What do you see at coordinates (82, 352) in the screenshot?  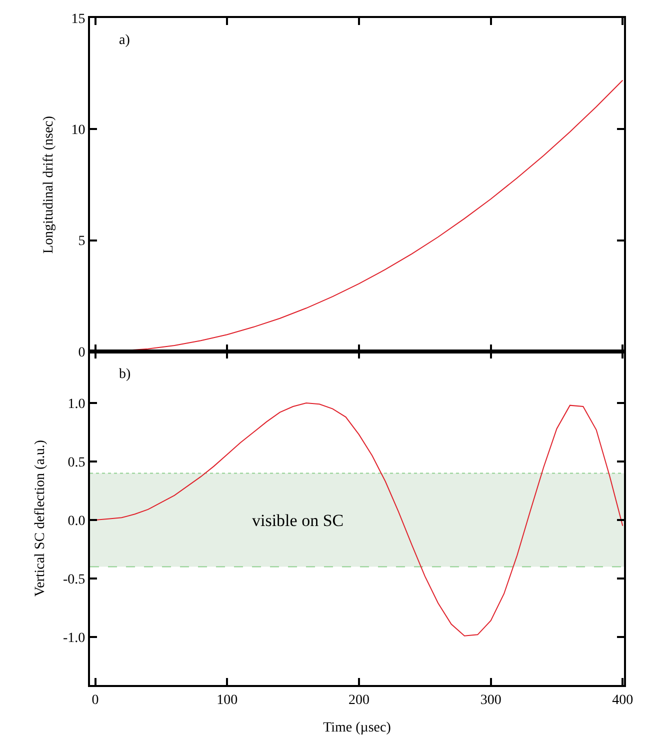 I see `y-tick-label: 0` at bounding box center [82, 352].